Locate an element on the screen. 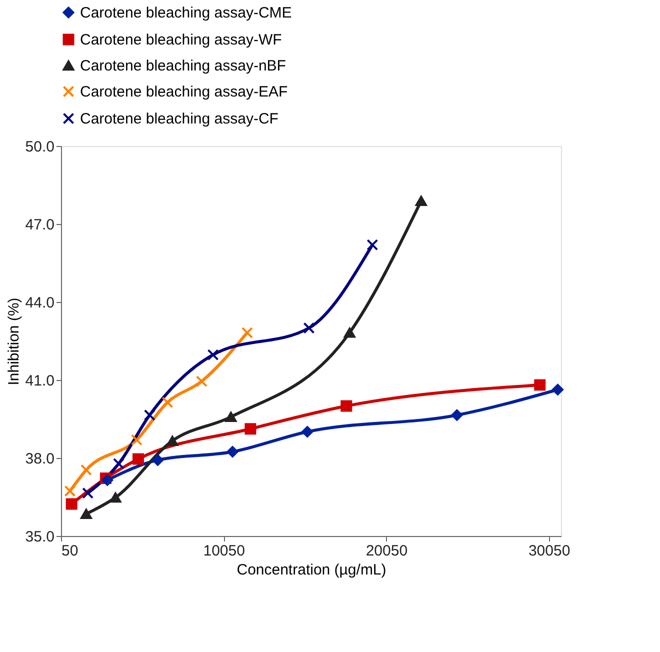  y-axis-title: Inhibition (%) is located at coordinates (13, 342).